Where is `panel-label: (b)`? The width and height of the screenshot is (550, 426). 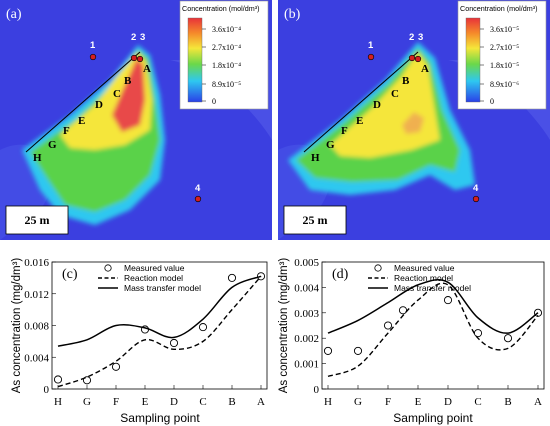
panel-label: (b) is located at coordinates (292, 14).